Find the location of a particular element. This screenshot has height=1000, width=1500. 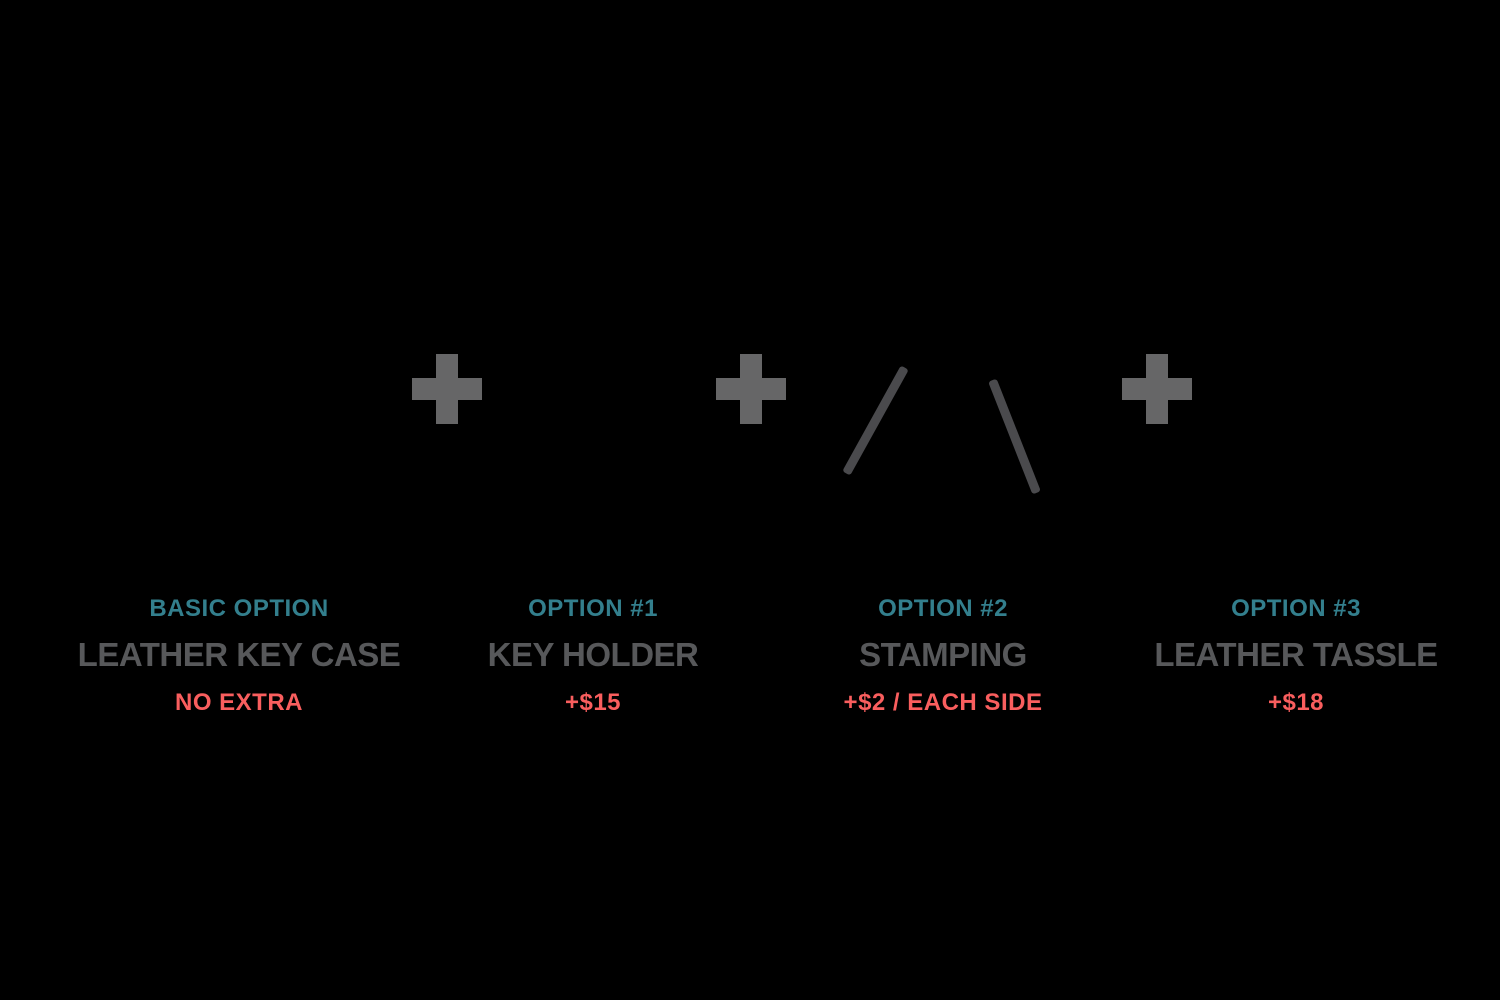

option-label: BASIC OPTION is located at coordinates (239, 608).